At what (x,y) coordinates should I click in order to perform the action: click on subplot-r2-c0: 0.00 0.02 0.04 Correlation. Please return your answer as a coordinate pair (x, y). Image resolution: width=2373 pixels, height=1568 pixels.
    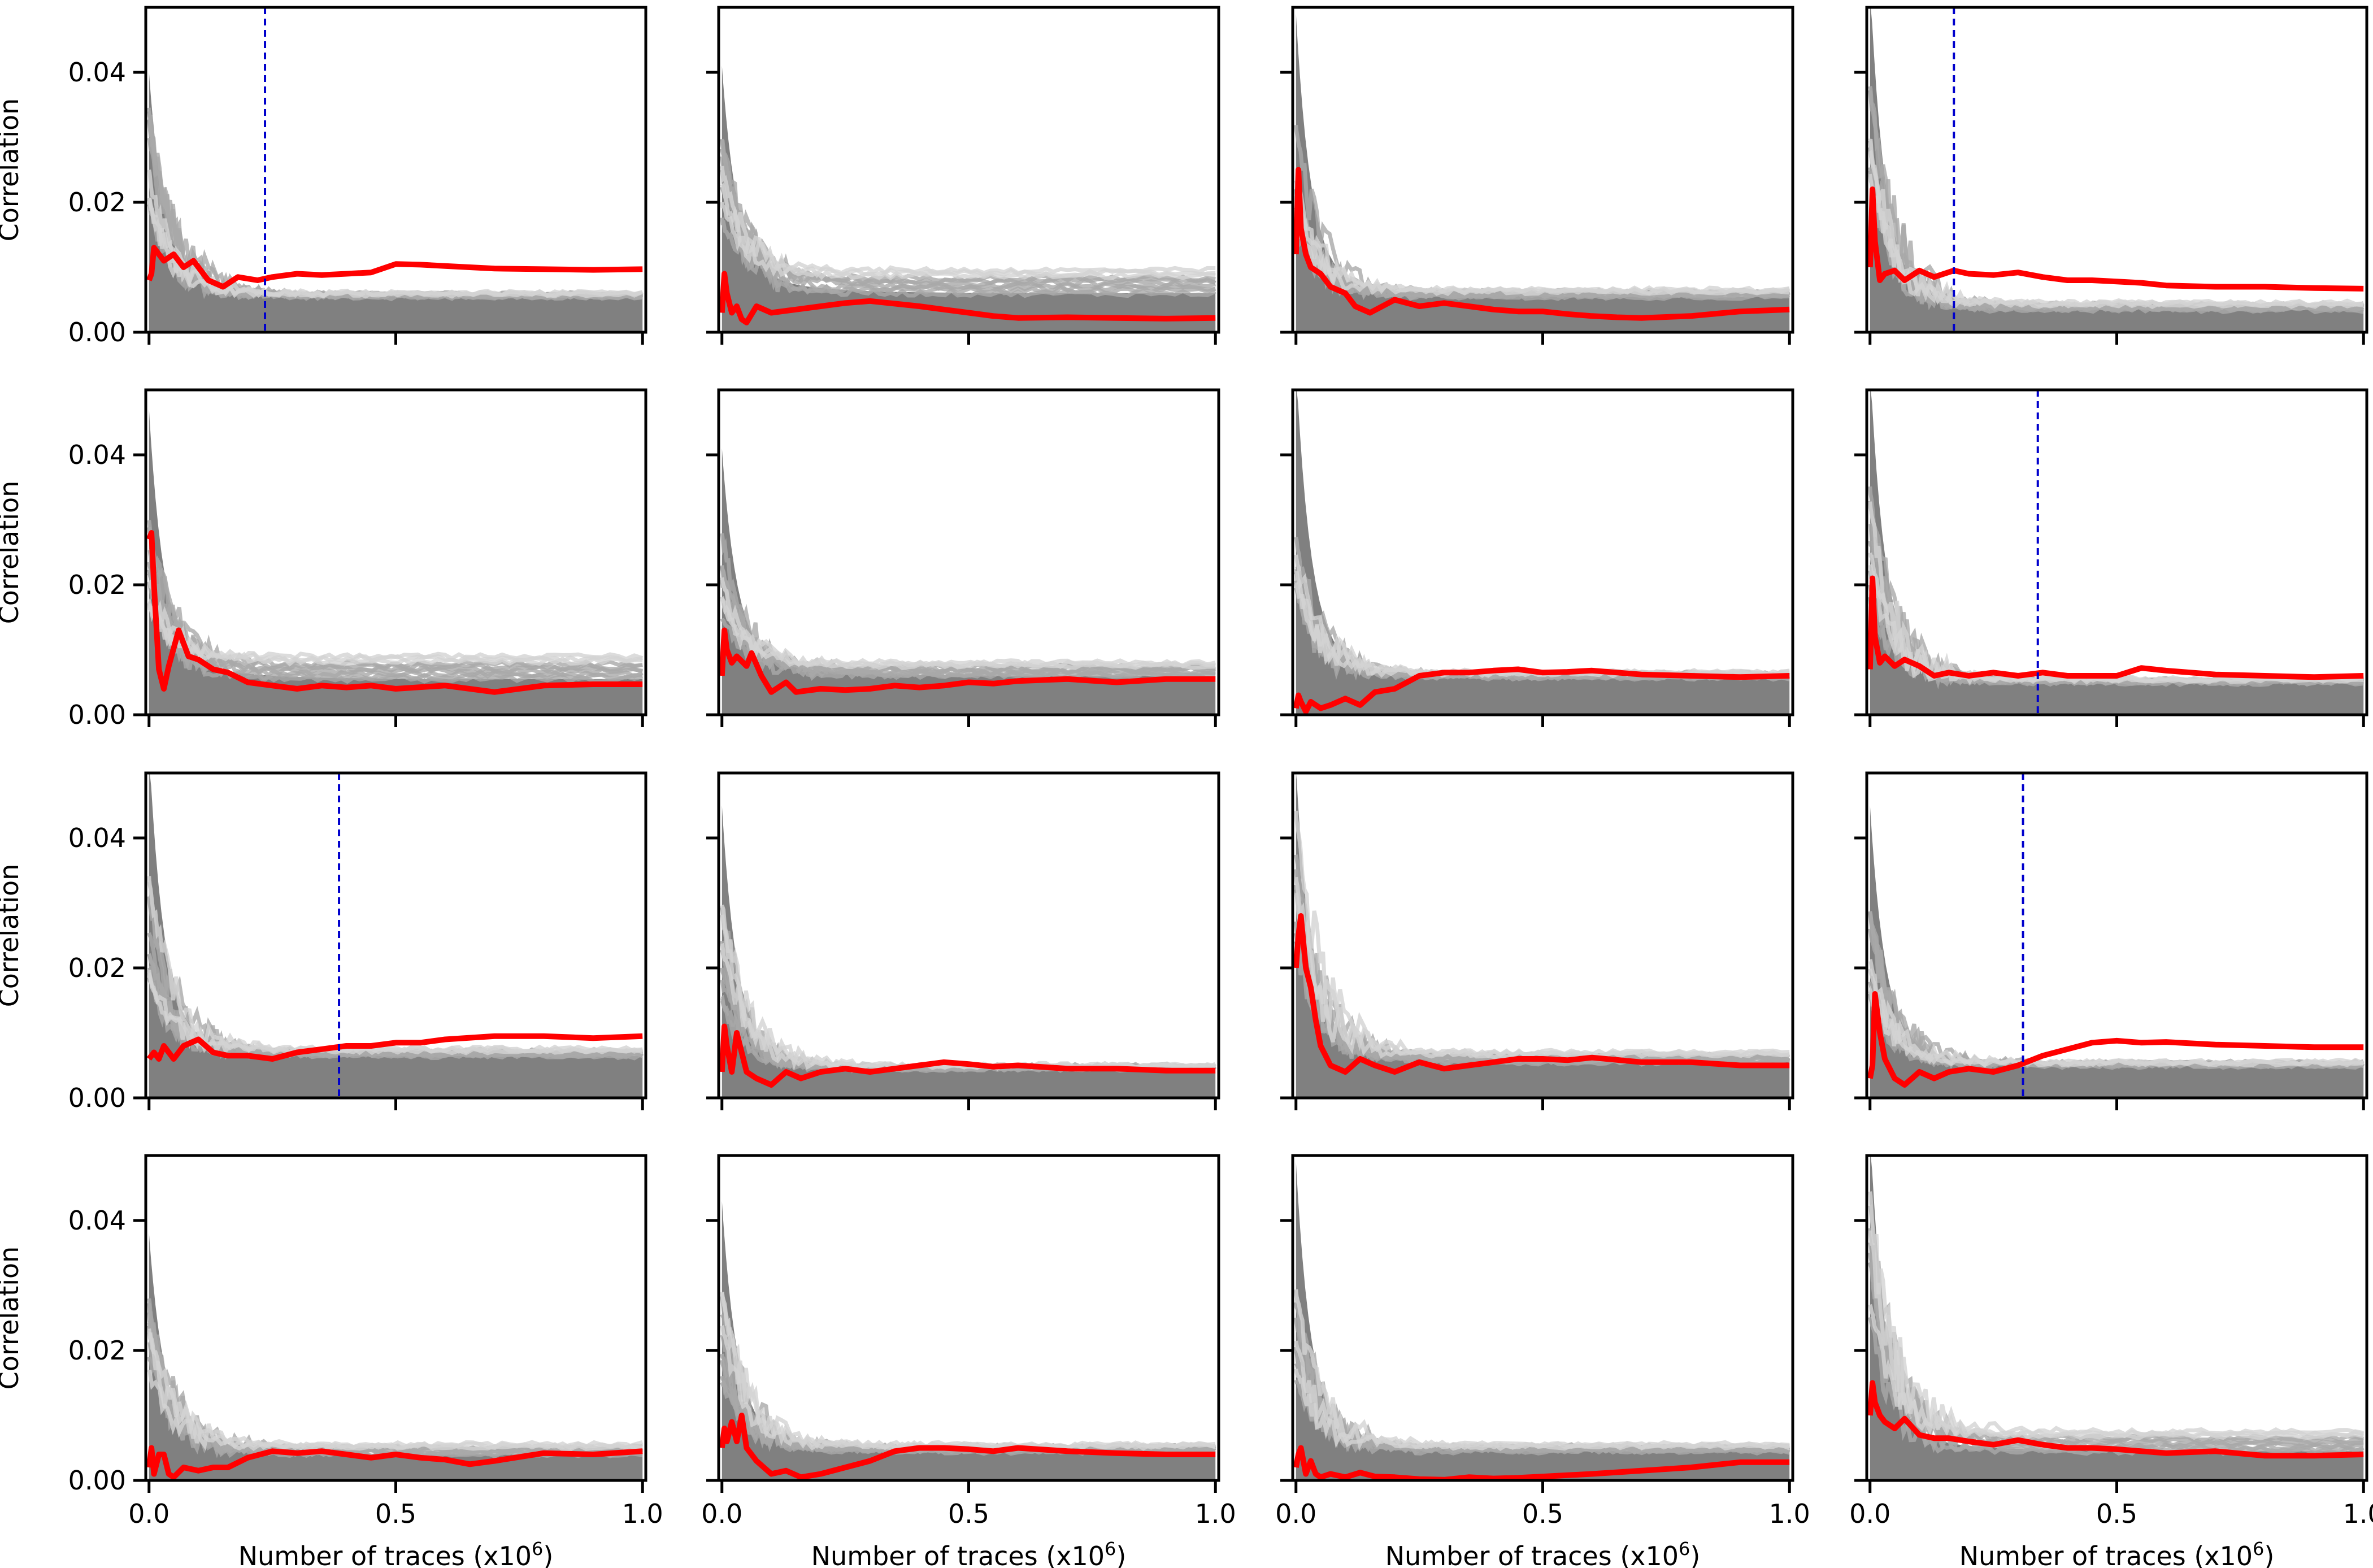
    Looking at the image, I should click on (323, 942).